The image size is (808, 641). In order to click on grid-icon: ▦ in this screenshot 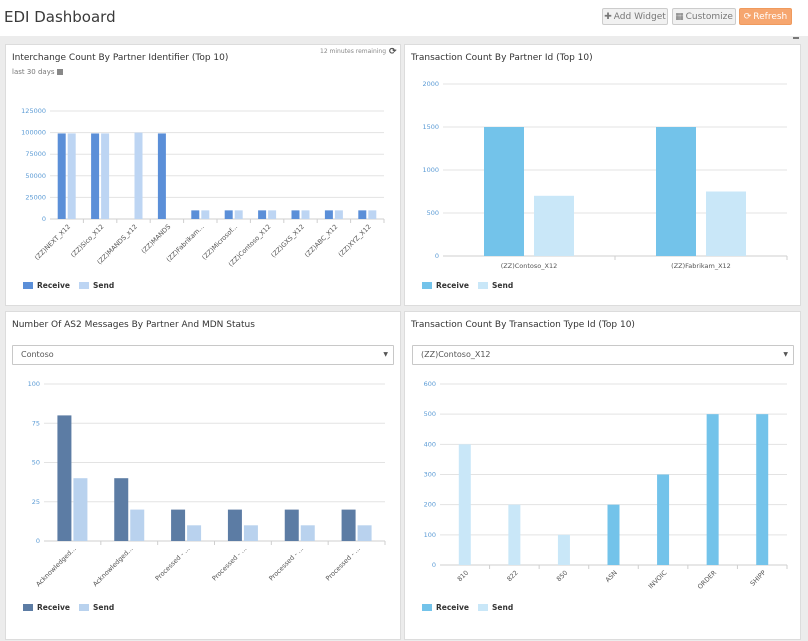, I will do `click(679, 17)`.